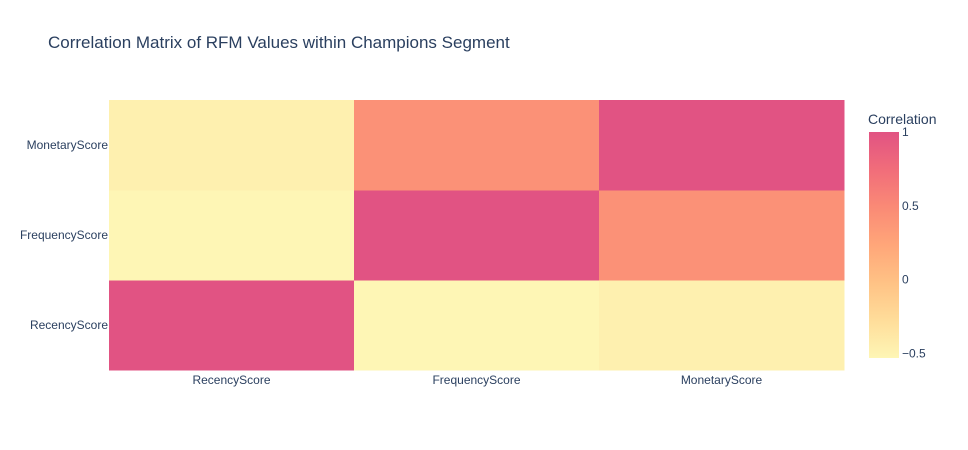 Image resolution: width=968 pixels, height=450 pixels. Describe the element at coordinates (722, 325) in the screenshot. I see `heatmap-cell-RecencyScore-MonetaryScore` at that location.